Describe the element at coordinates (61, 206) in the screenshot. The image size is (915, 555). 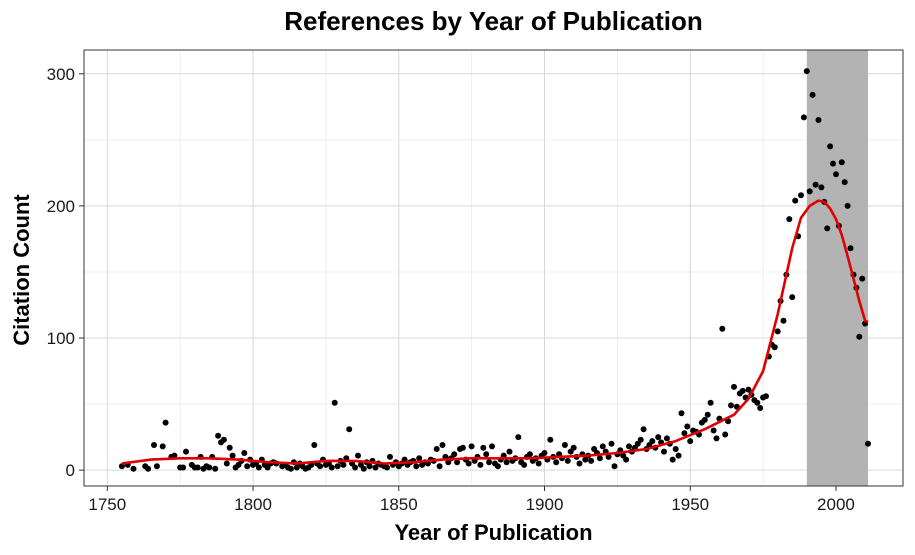
I see `y-tick-label: 200` at that location.